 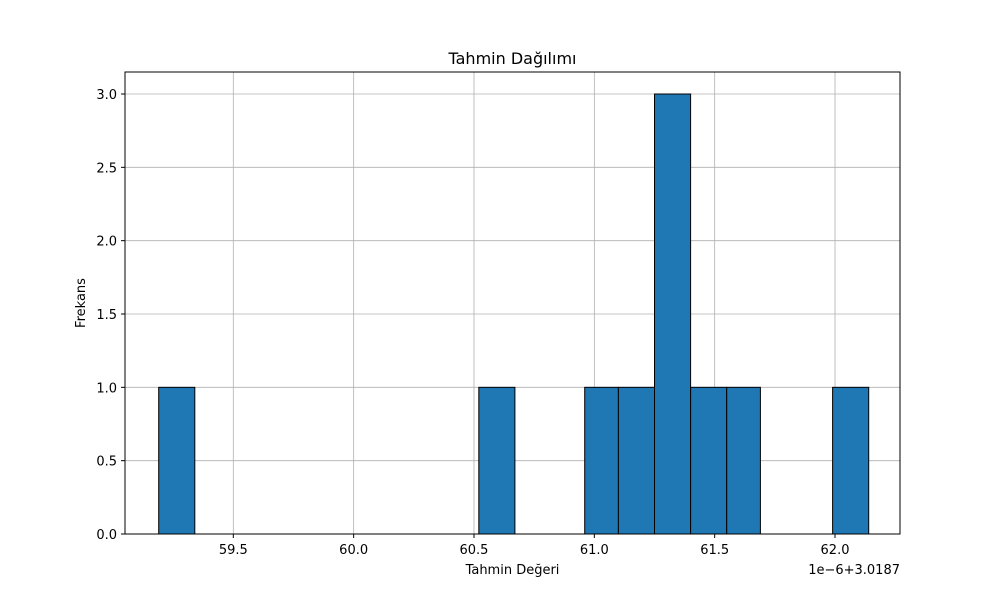 What do you see at coordinates (854, 570) in the screenshot?
I see `x-axis-offset-label: 1e−6+3.0187` at bounding box center [854, 570].